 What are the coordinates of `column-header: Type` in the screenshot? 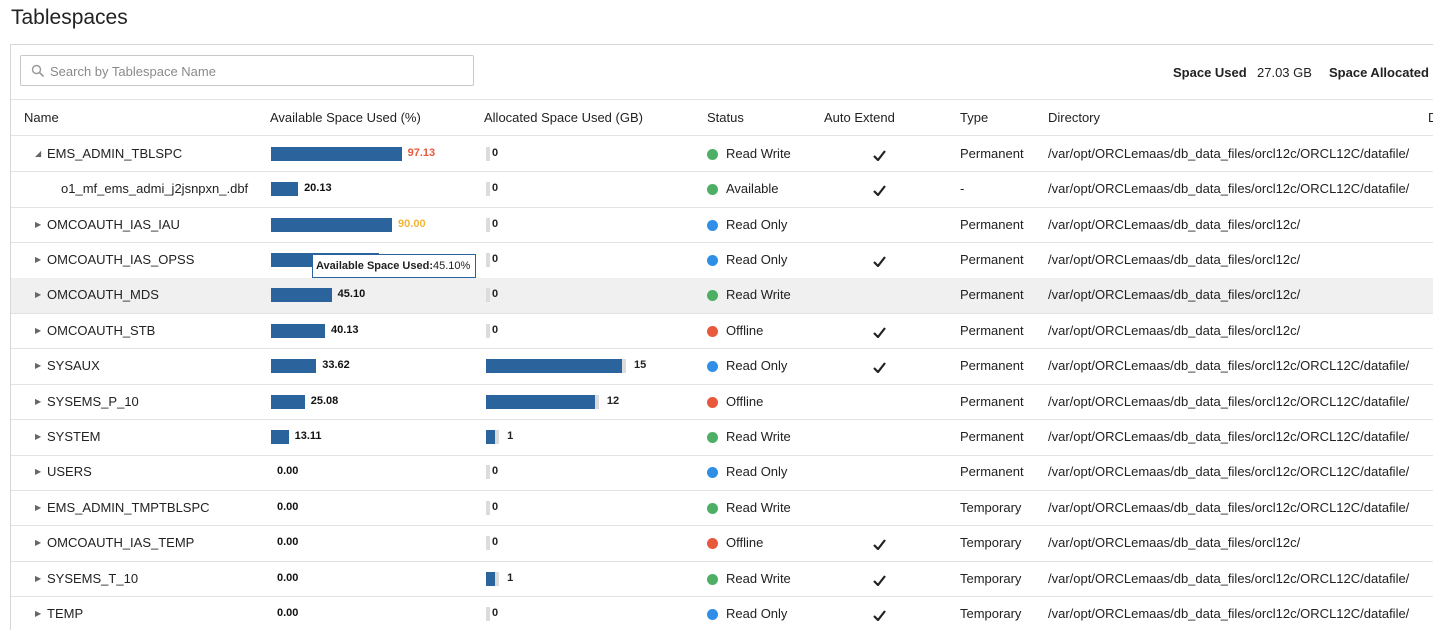 It's located at (974, 117).